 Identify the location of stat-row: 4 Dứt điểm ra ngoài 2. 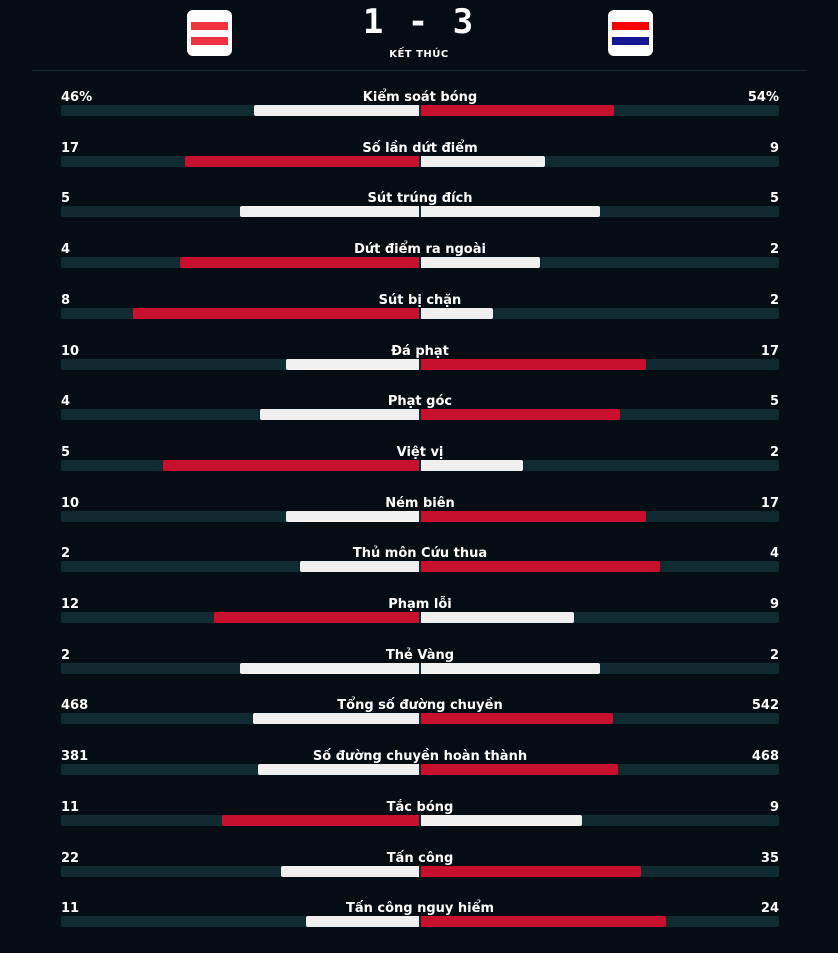
(420, 258).